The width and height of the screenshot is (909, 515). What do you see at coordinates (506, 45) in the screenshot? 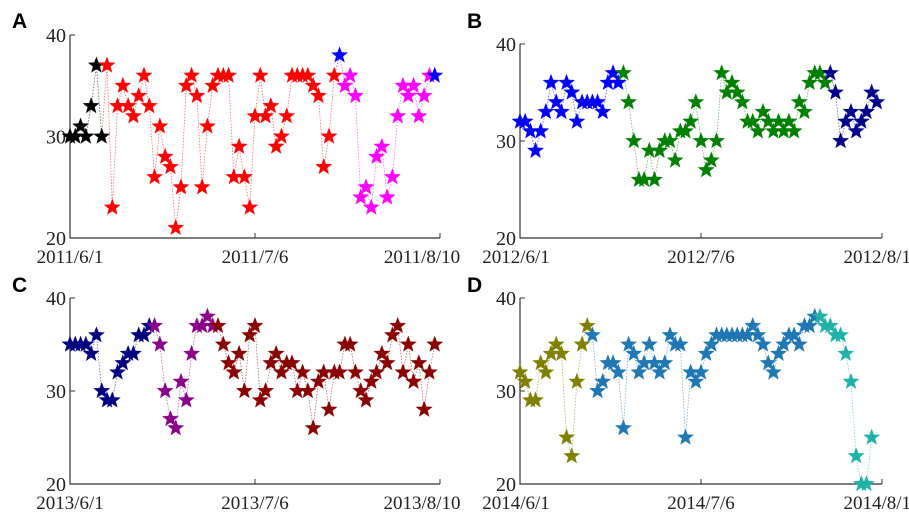
I see `y-tick-label: 40` at bounding box center [506, 45].